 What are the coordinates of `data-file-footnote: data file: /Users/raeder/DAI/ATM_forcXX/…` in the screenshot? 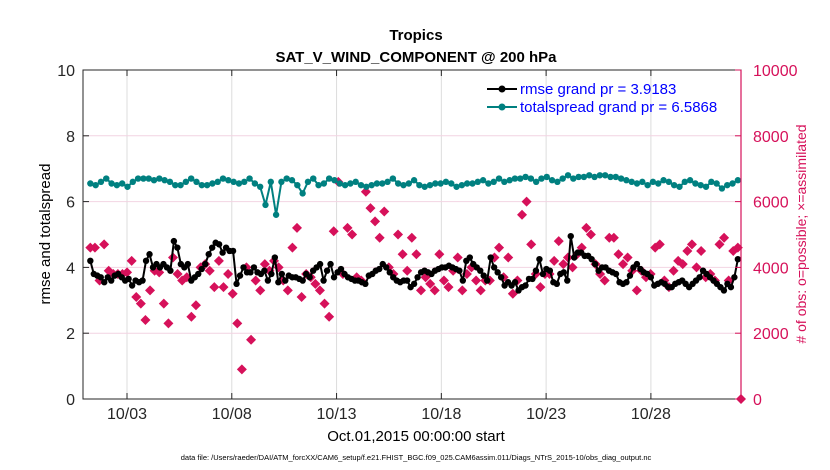 It's located at (416, 457).